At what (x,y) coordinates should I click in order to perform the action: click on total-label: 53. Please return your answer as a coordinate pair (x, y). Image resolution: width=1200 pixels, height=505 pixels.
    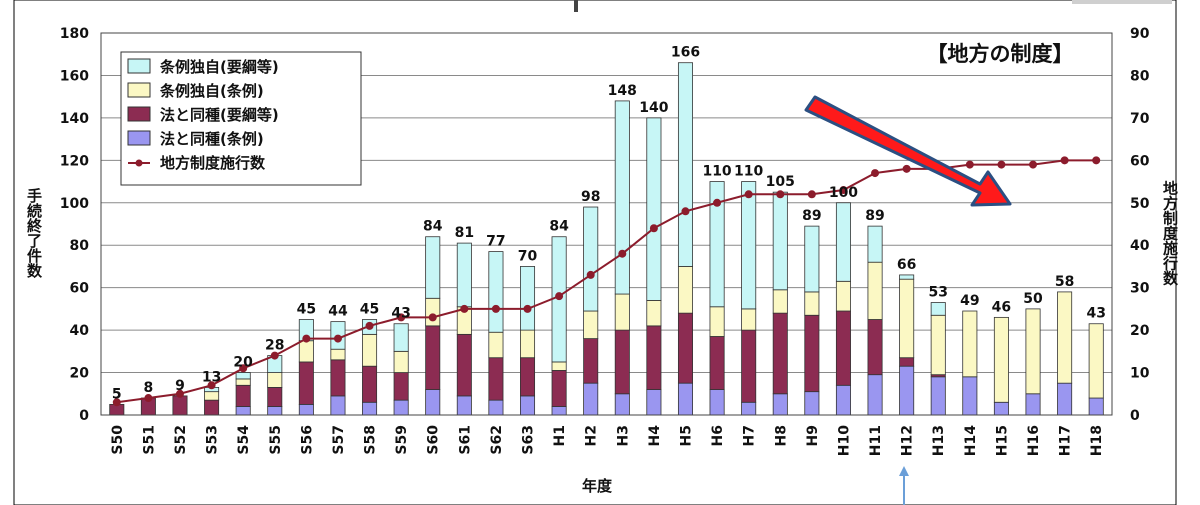
    Looking at the image, I should click on (937, 293).